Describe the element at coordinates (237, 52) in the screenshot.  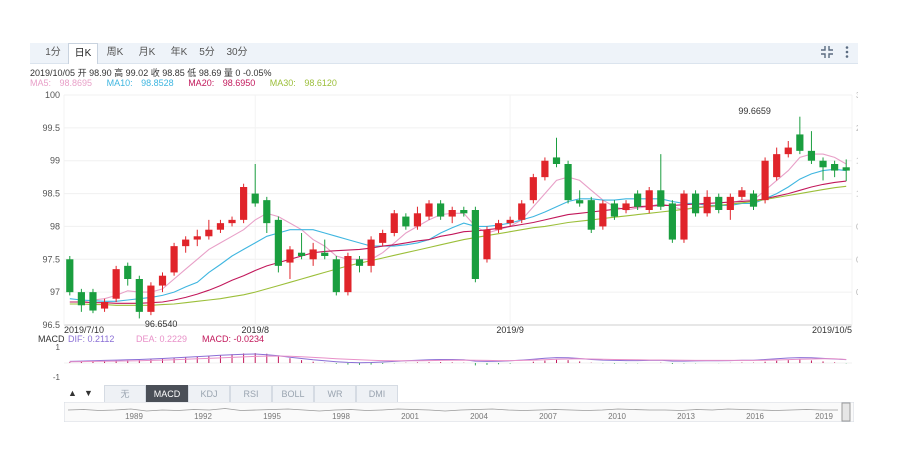
I see `tab-30min: 30分` at that location.